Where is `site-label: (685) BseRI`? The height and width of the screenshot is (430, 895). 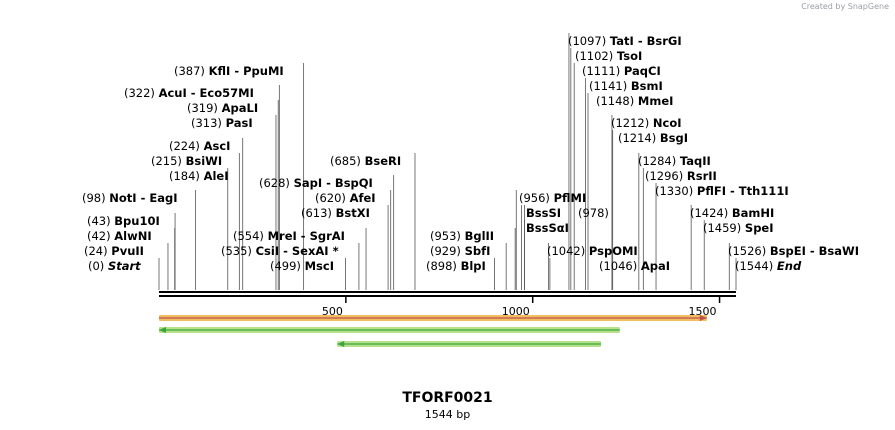
site-label: (685) BseRI is located at coordinates (365, 161).